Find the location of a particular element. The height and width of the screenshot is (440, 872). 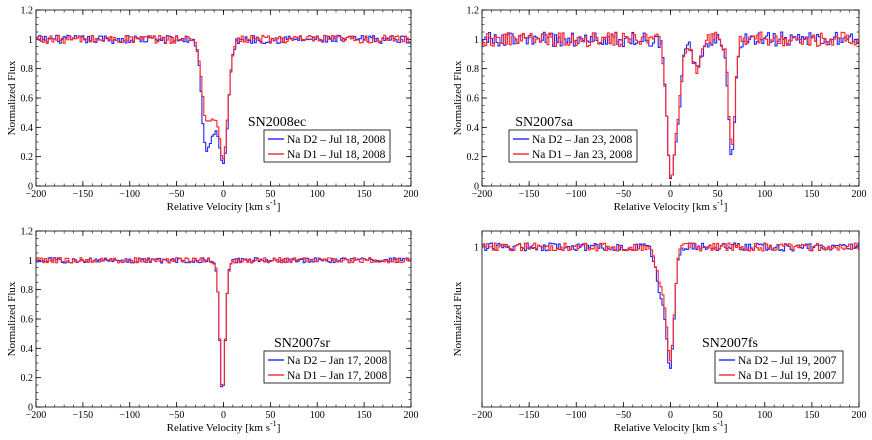

legend: Na D2 – Jul 19, 2007 Na D1 – Jul 19, 2007 is located at coordinates (779, 367).